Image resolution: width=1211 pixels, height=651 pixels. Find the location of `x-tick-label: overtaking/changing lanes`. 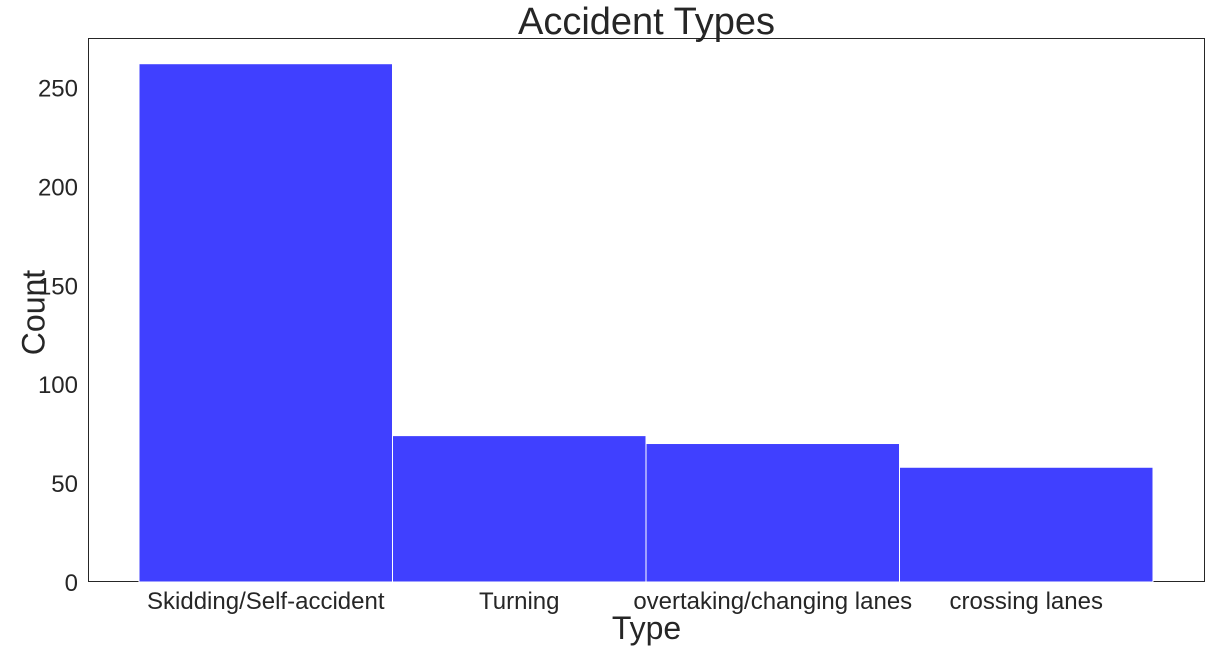

x-tick-label: overtaking/changing lanes is located at coordinates (772, 601).